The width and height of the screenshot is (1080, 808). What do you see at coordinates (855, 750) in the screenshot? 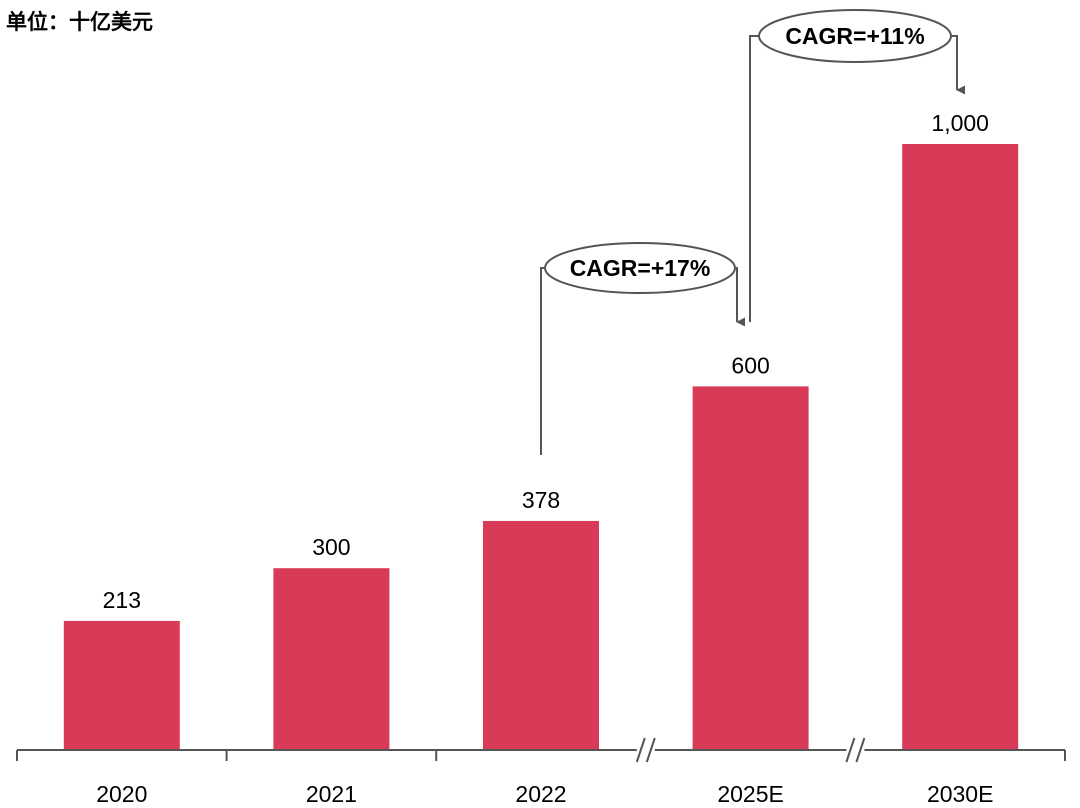
I see `axis-break-2030E` at bounding box center [855, 750].